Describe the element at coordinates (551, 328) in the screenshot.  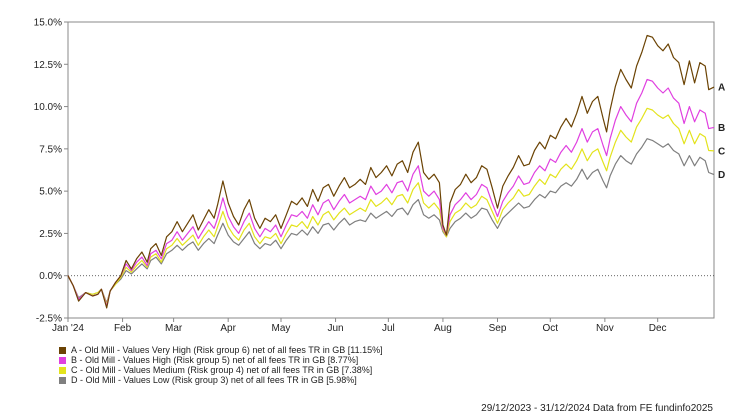
I see `x-tick-label: Oct` at that location.